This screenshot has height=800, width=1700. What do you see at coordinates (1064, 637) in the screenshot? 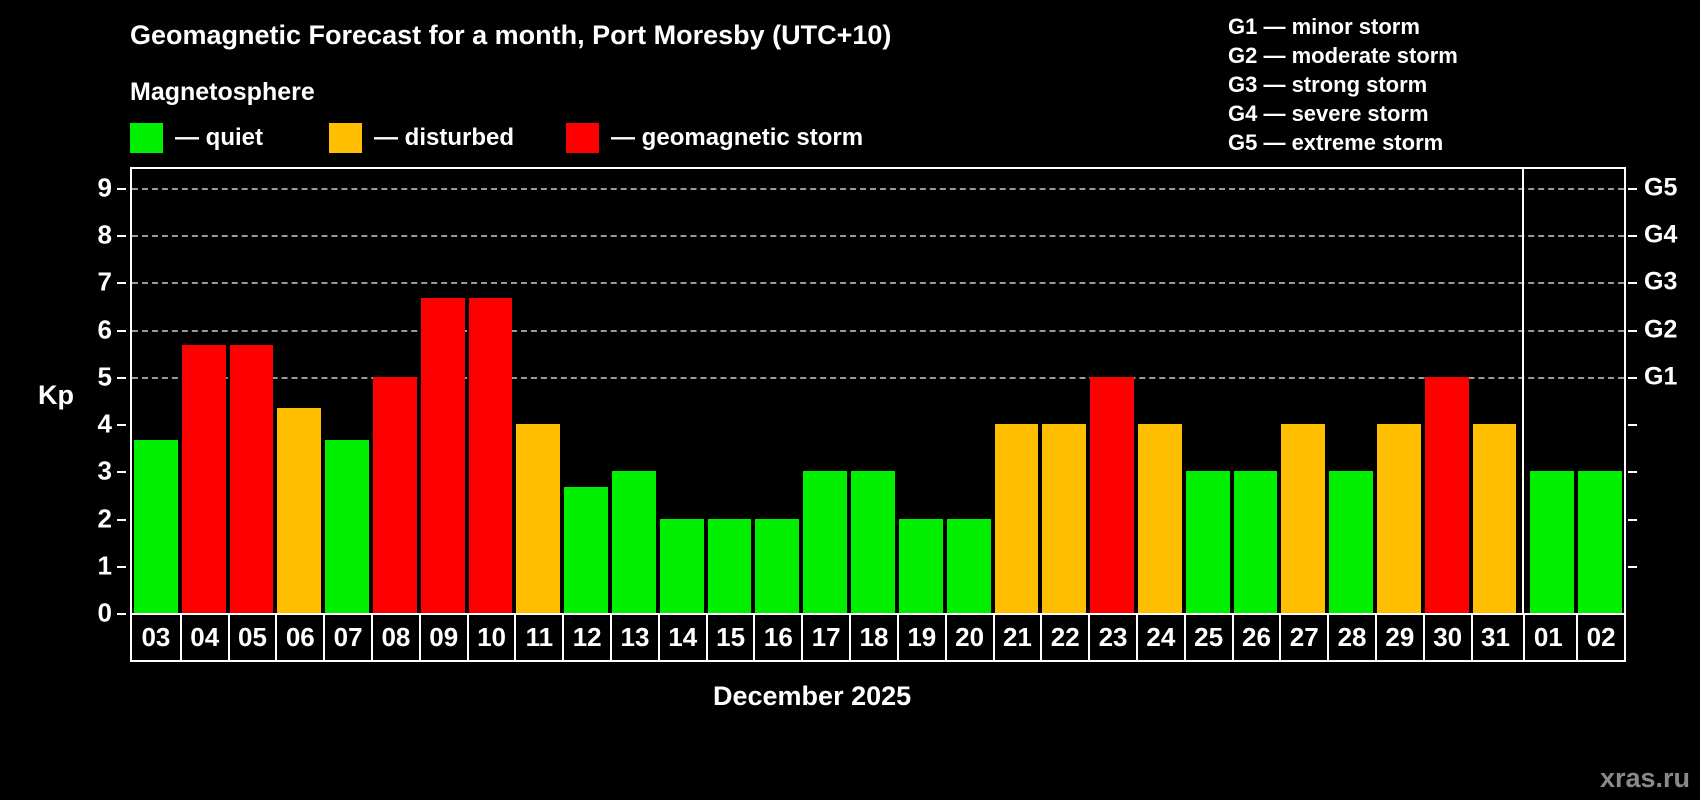
I see `day-label-22: 22` at bounding box center [1064, 637].